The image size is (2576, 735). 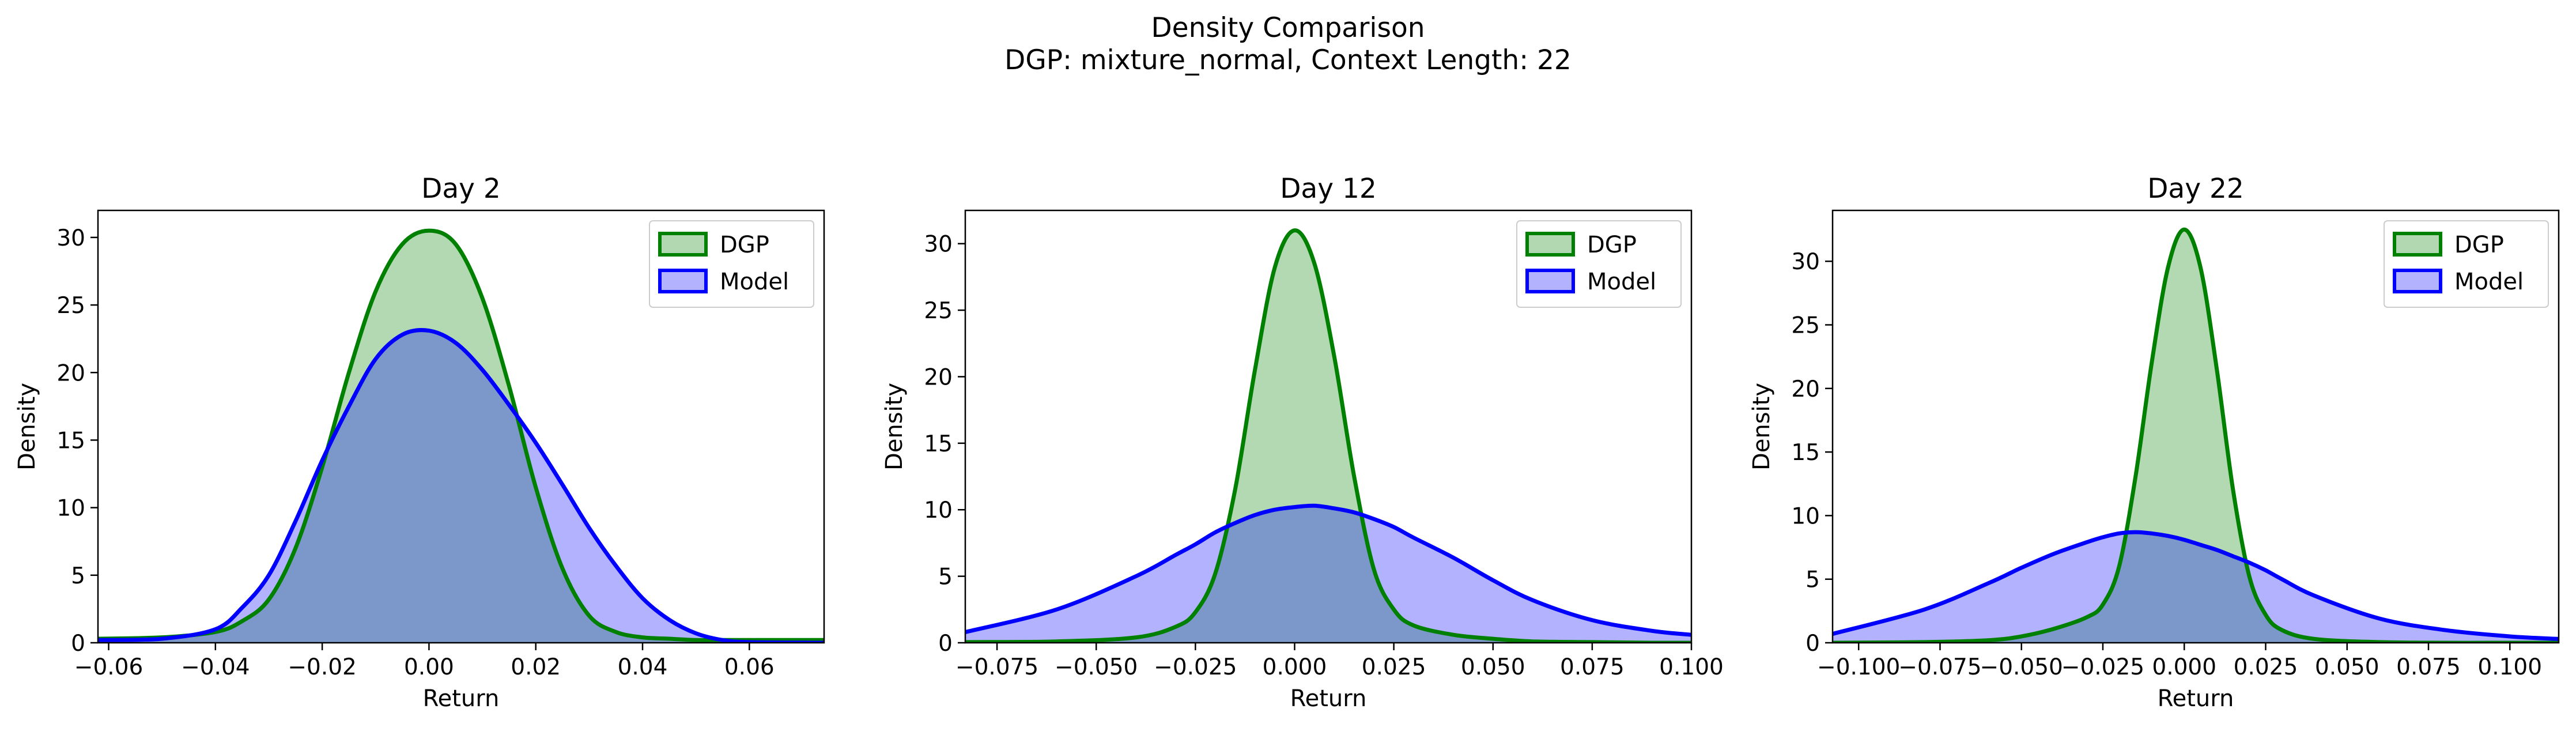 I want to click on x-tick-label: 0.02, so click(x=536, y=667).